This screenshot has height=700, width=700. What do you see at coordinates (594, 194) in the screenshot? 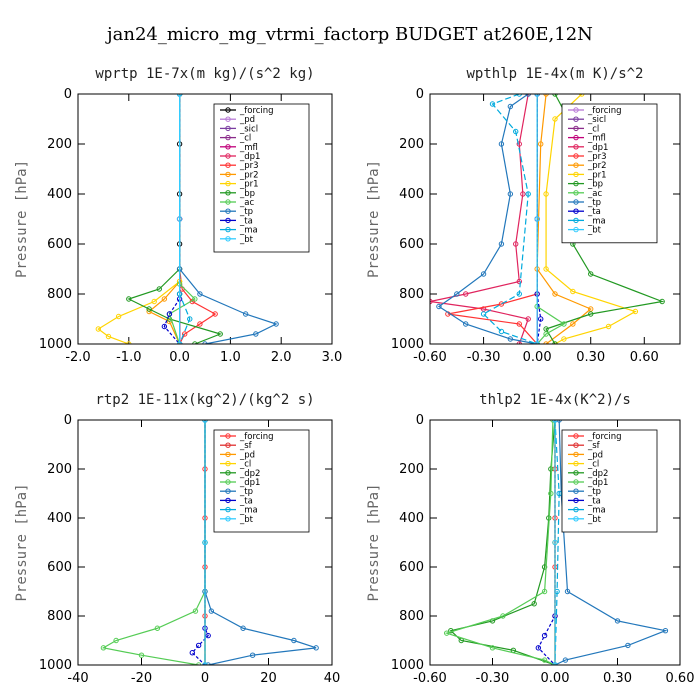
I see `legend-entry: _ac` at bounding box center [594, 194].